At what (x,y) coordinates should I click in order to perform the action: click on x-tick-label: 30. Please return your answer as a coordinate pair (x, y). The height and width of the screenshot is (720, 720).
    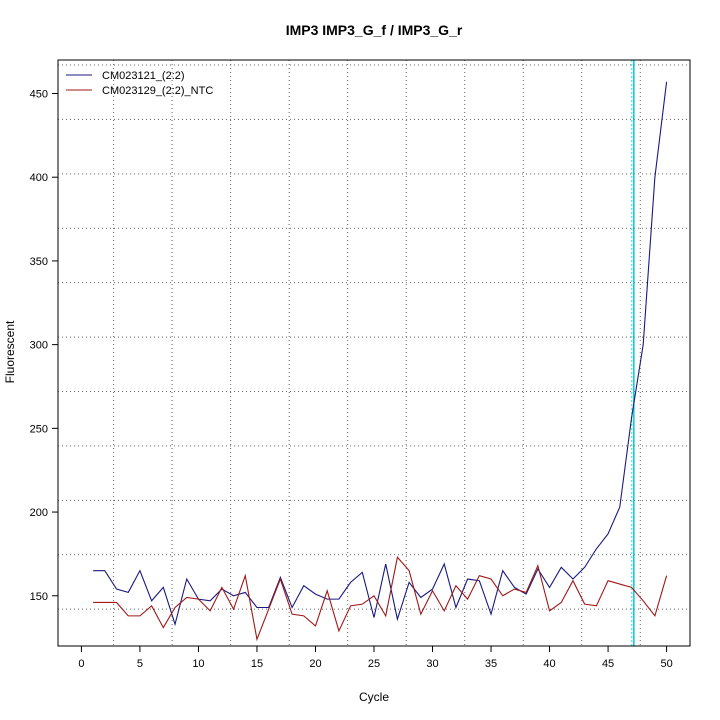
    Looking at the image, I should click on (432, 664).